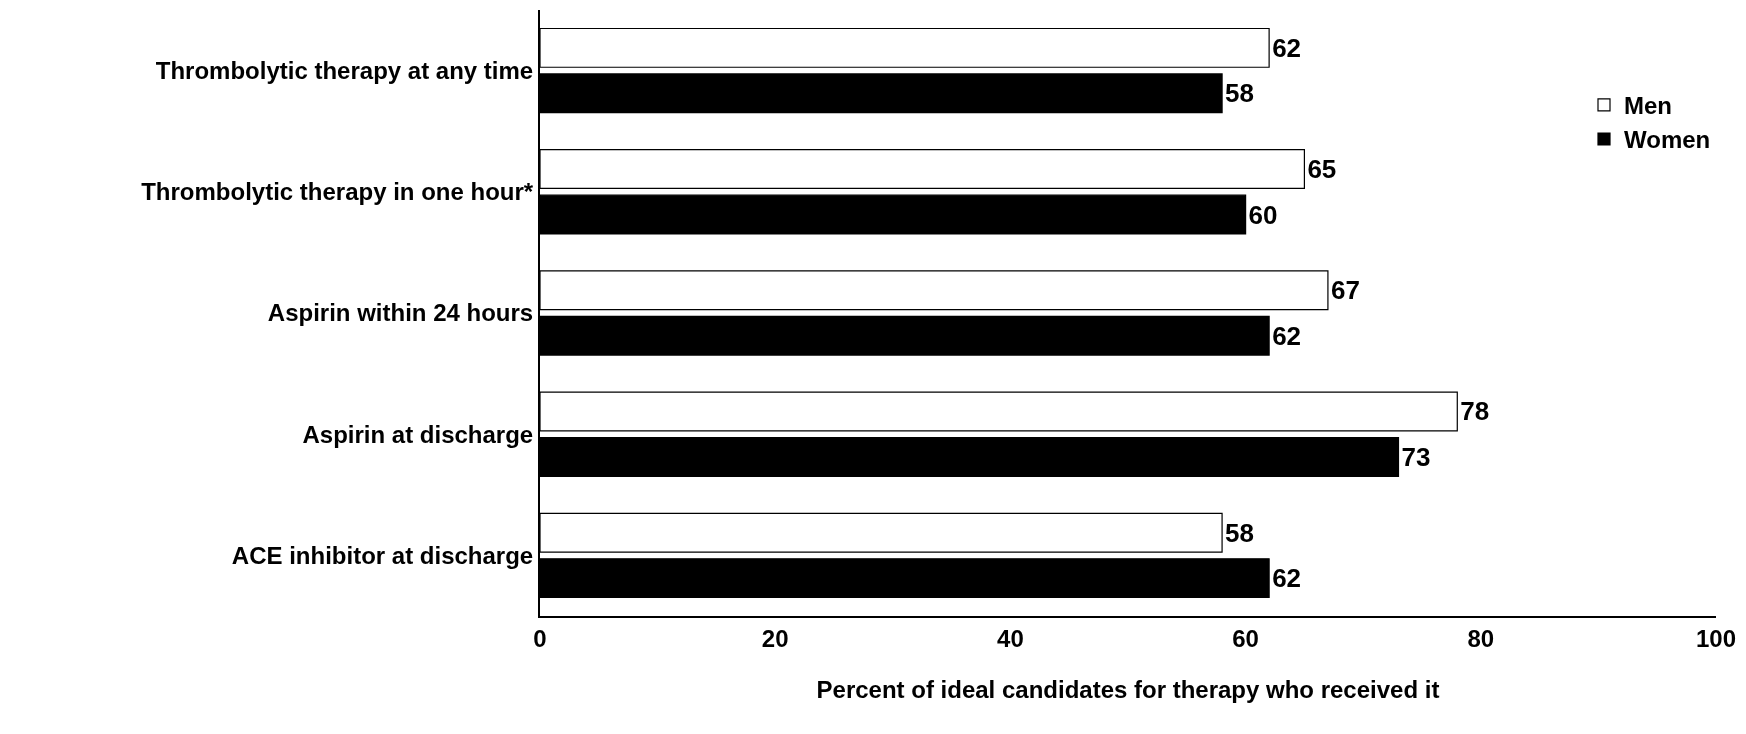  I want to click on y-tick-label: Thrombolytic therapy in one hour*, so click(337, 192).